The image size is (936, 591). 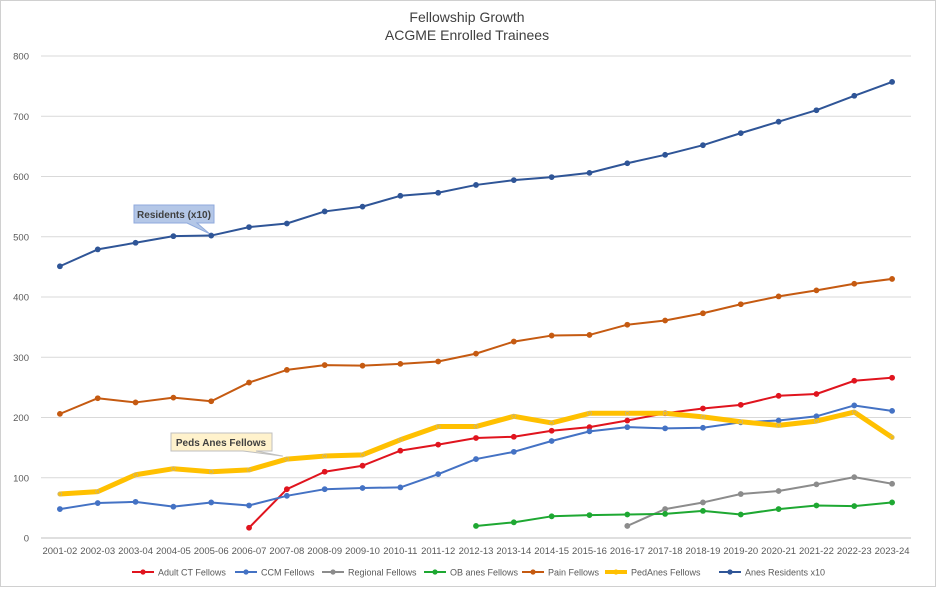 What do you see at coordinates (467, 35) in the screenshot?
I see `chart-subtitle: ACGME Enrolled Trainees` at bounding box center [467, 35].